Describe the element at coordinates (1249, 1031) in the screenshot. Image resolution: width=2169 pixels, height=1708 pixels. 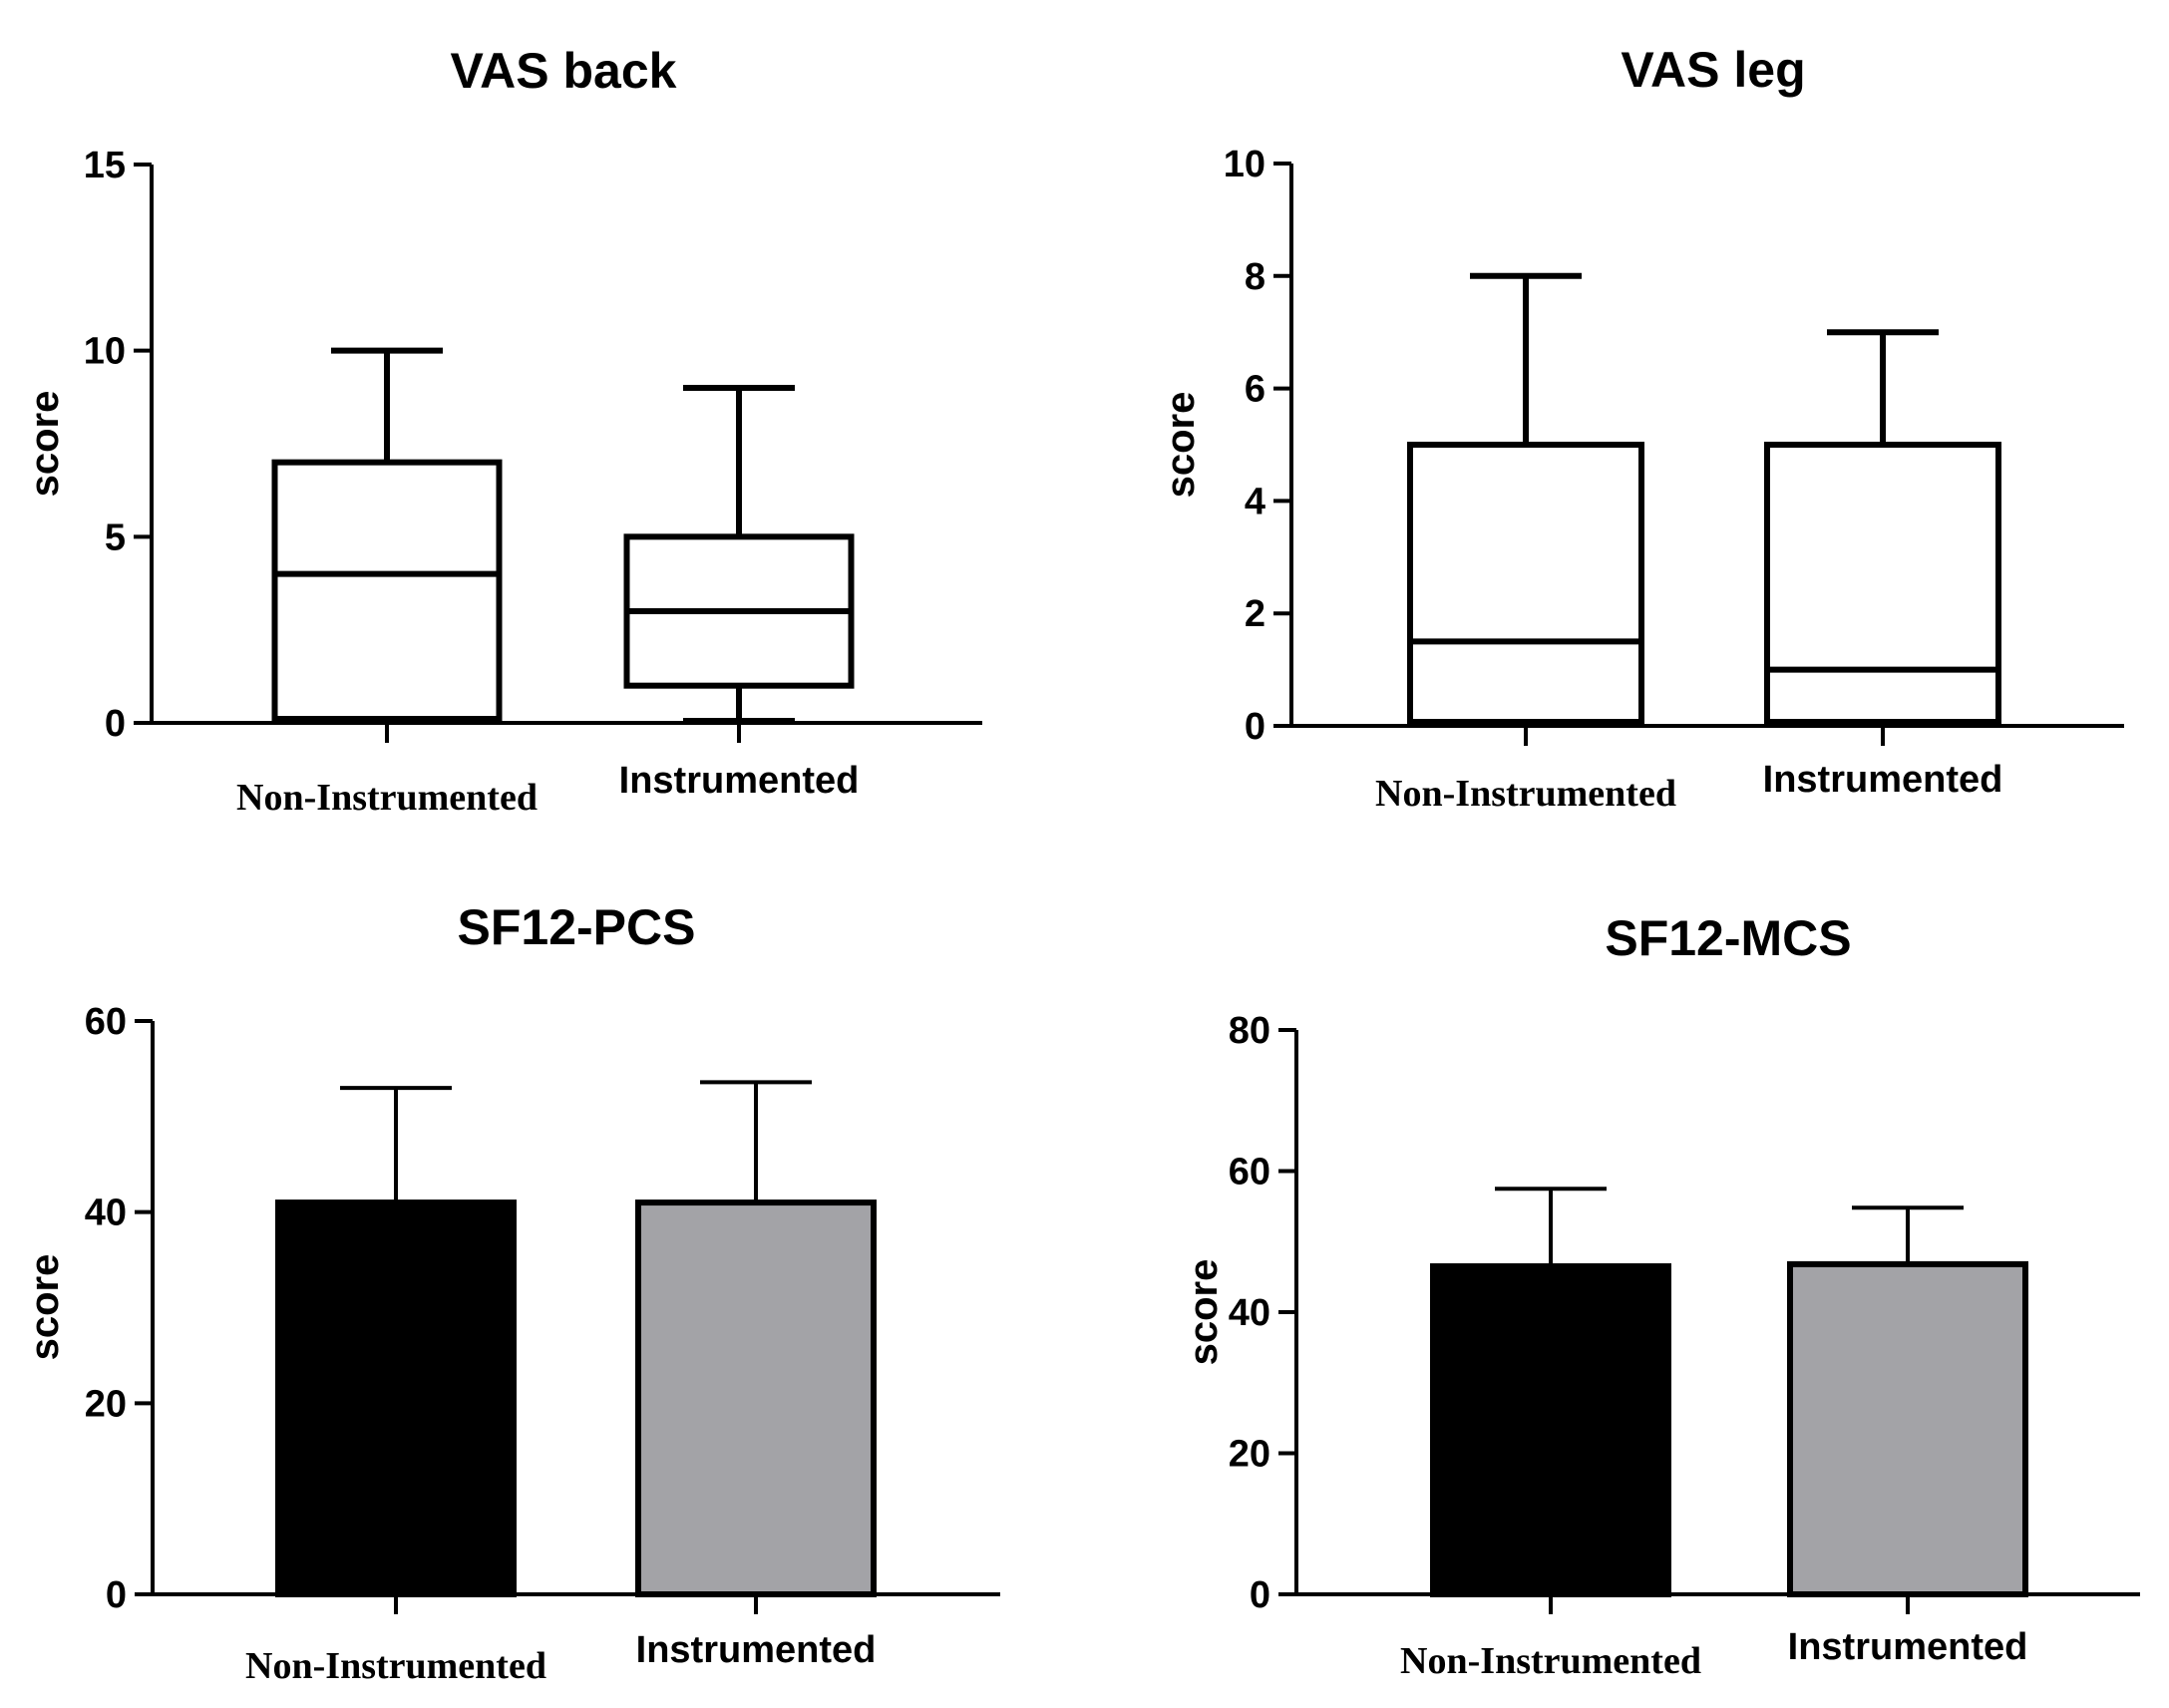
I see `y-tick-label: 80` at that location.